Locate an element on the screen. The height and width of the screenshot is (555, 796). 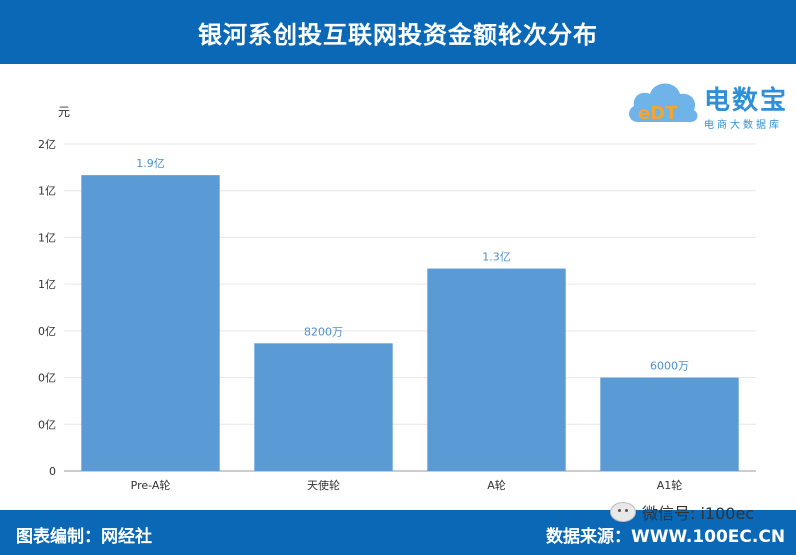
brand-logo: eDT 电数宝 电商大数据库 is located at coordinates (709, 102).